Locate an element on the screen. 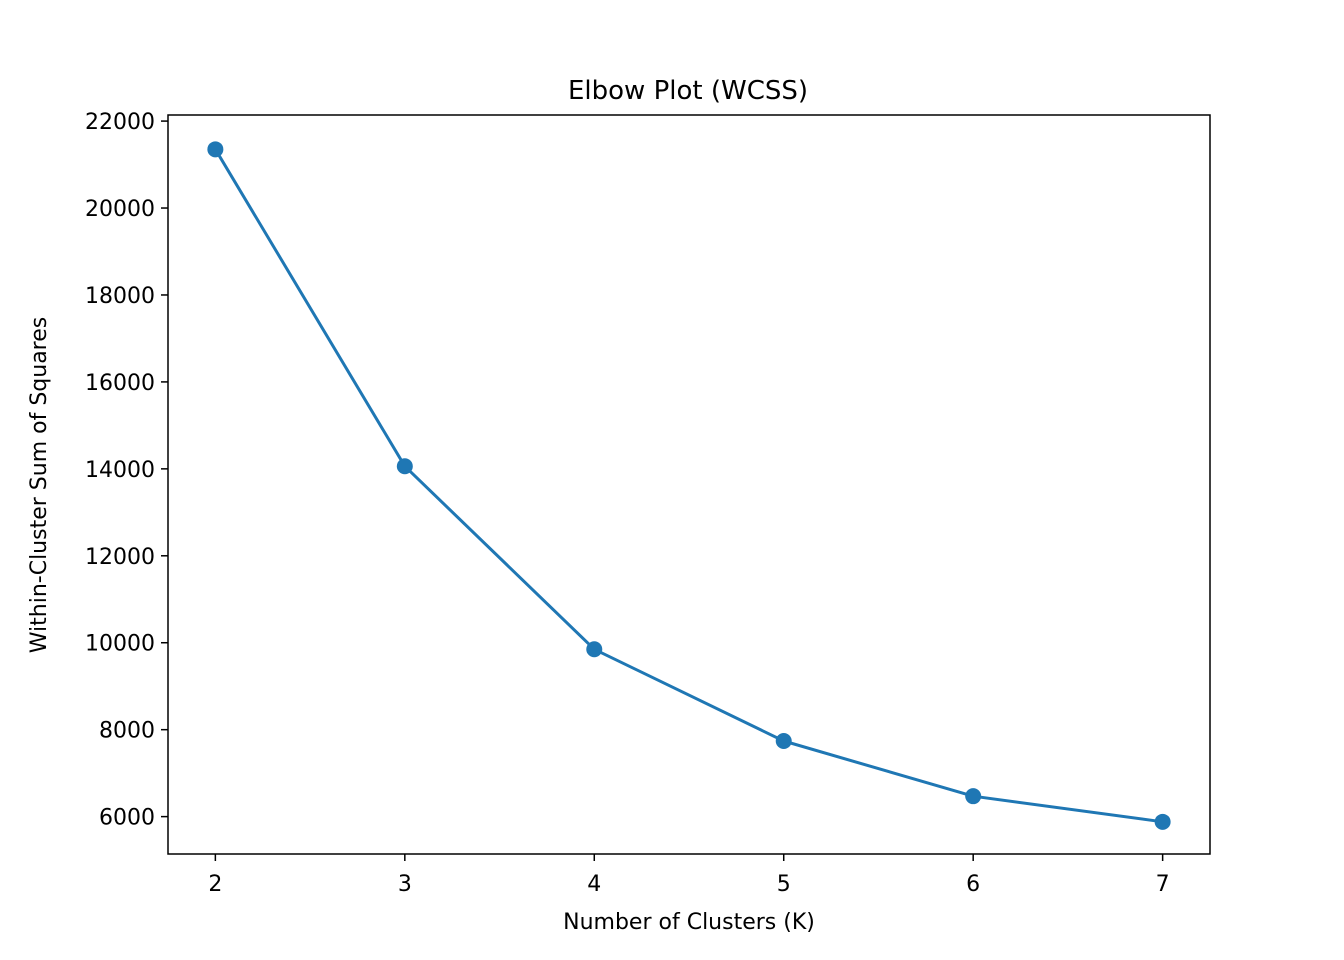 Image resolution: width=1344 pixels, height=960 pixels. y-tick-label: 10000 is located at coordinates (120, 644).